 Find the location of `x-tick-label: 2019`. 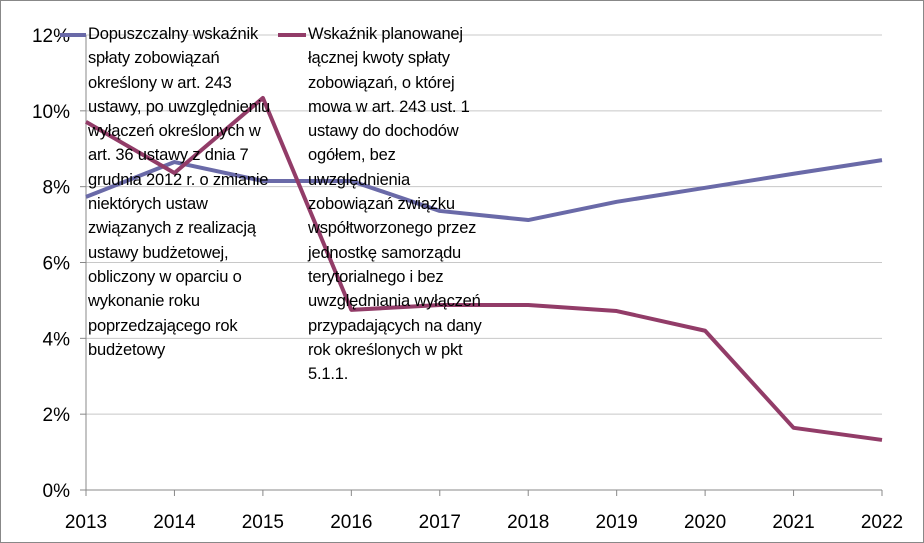

x-tick-label: 2019 is located at coordinates (617, 522).